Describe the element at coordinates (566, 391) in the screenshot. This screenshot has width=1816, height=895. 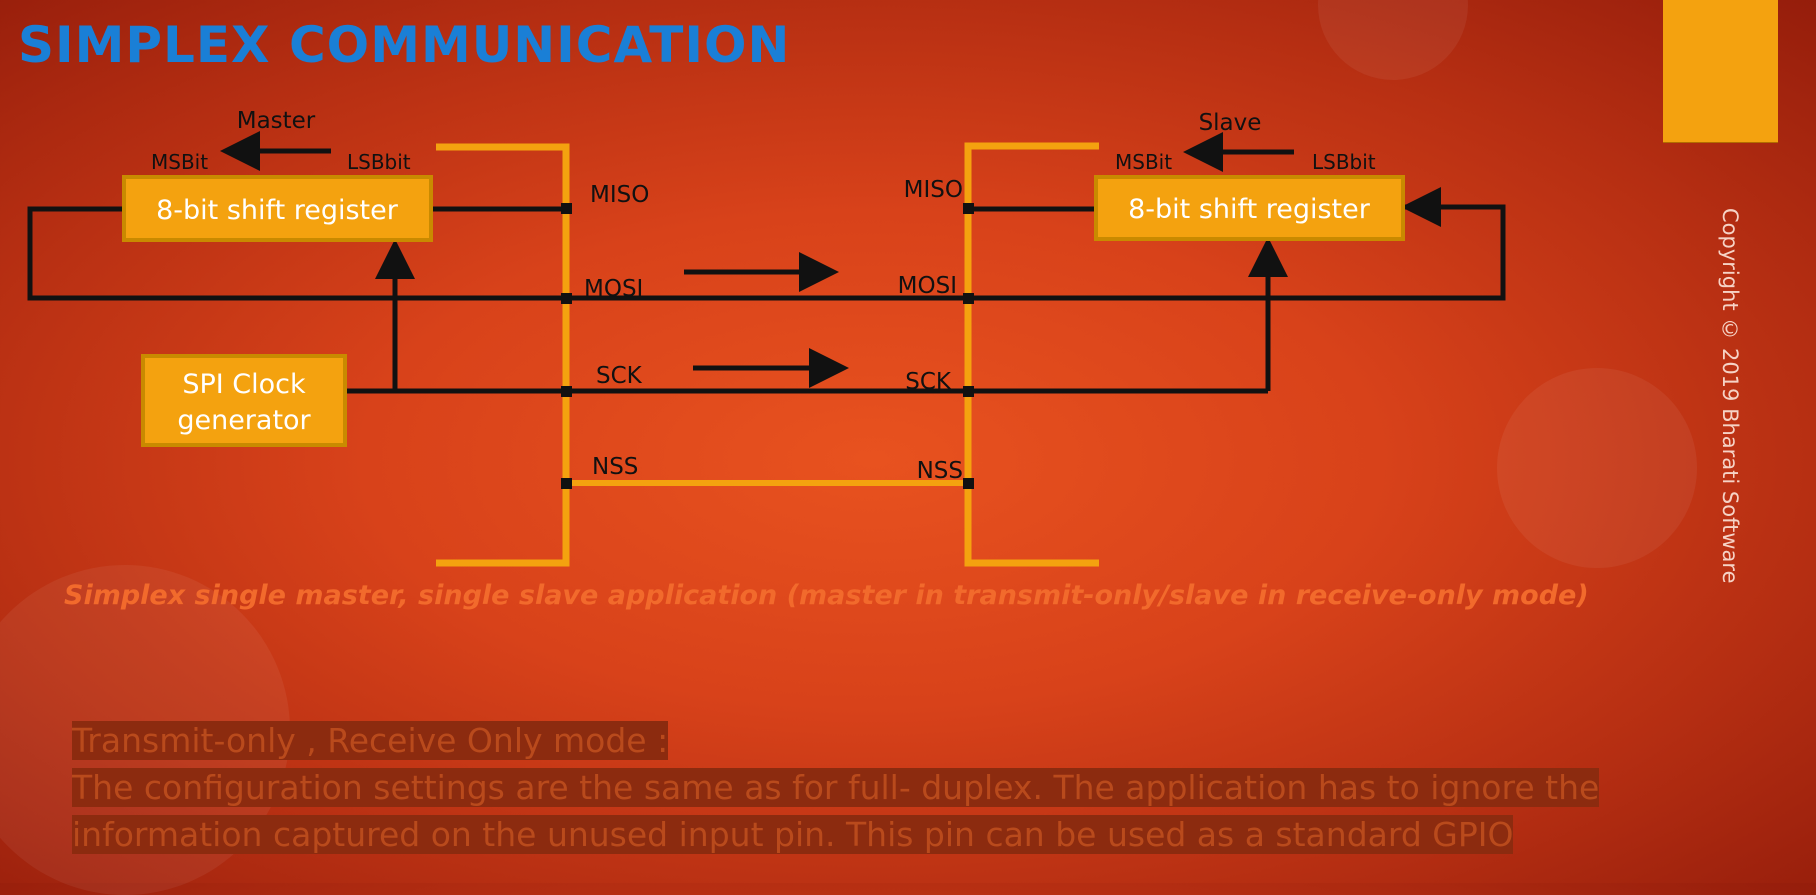
I see `pin-master-sck` at that location.